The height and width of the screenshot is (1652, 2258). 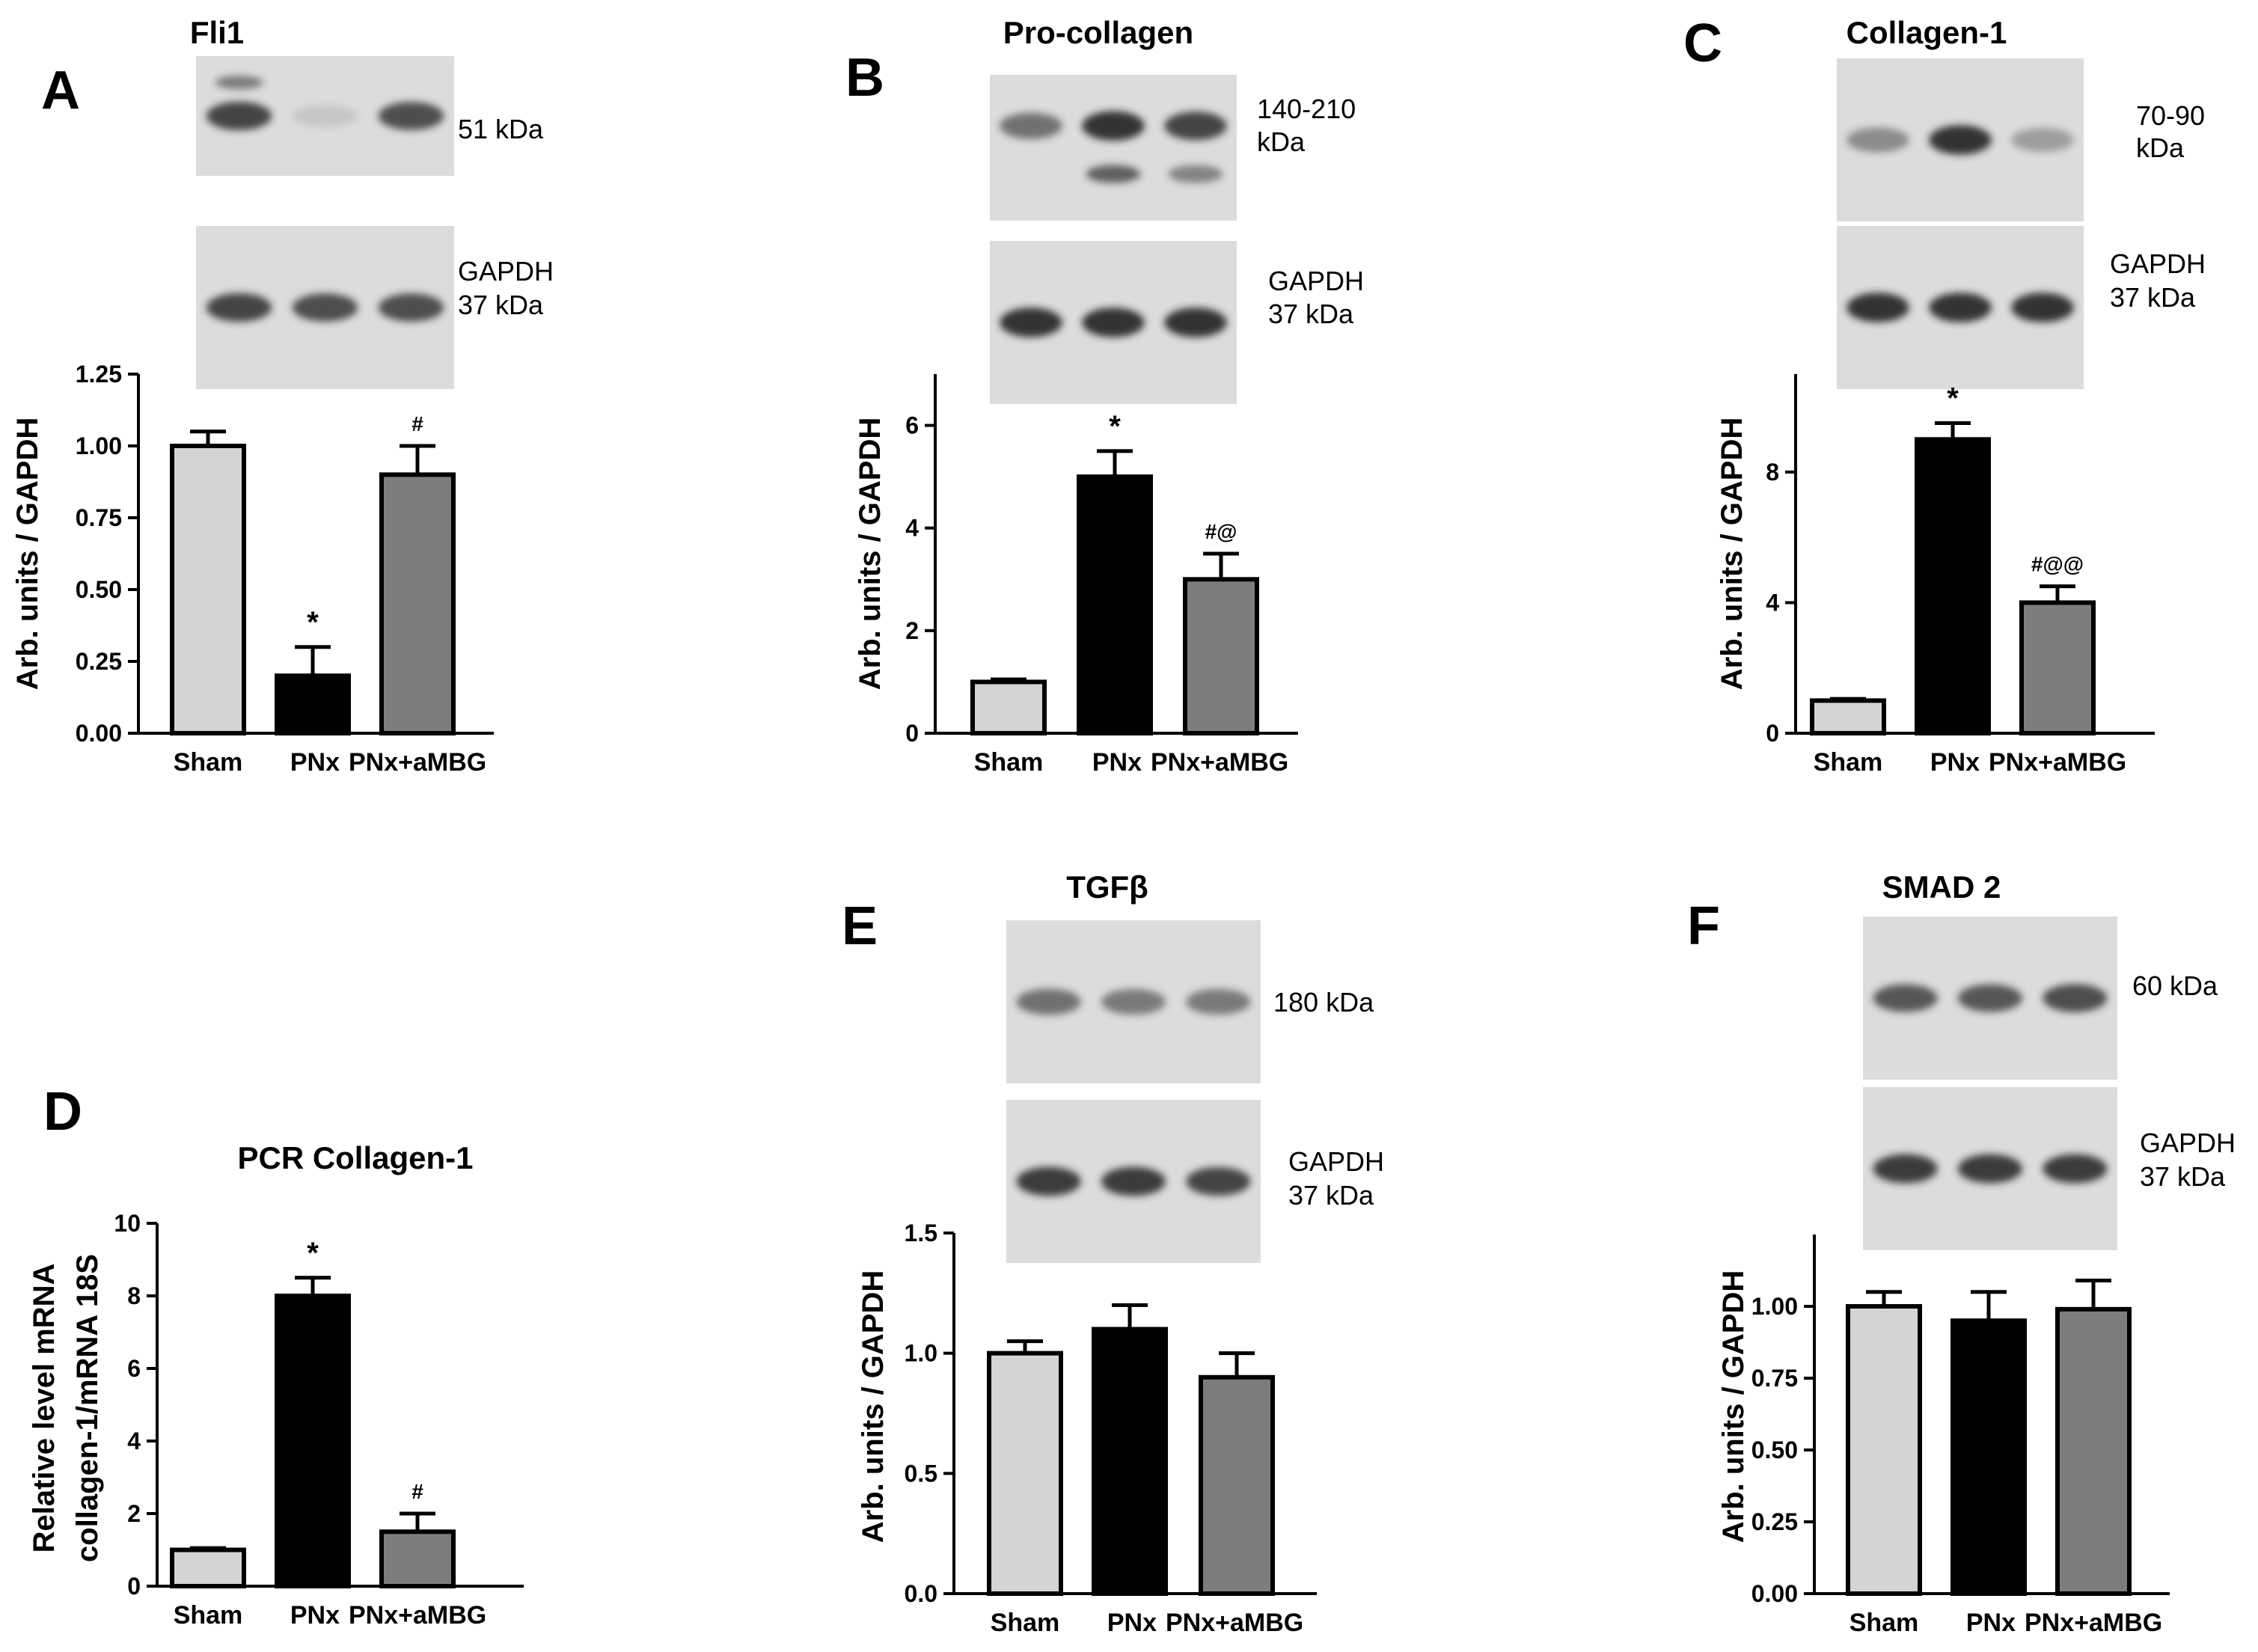 I want to click on y-axis-label: Relative level mRNA, so click(x=44, y=1408).